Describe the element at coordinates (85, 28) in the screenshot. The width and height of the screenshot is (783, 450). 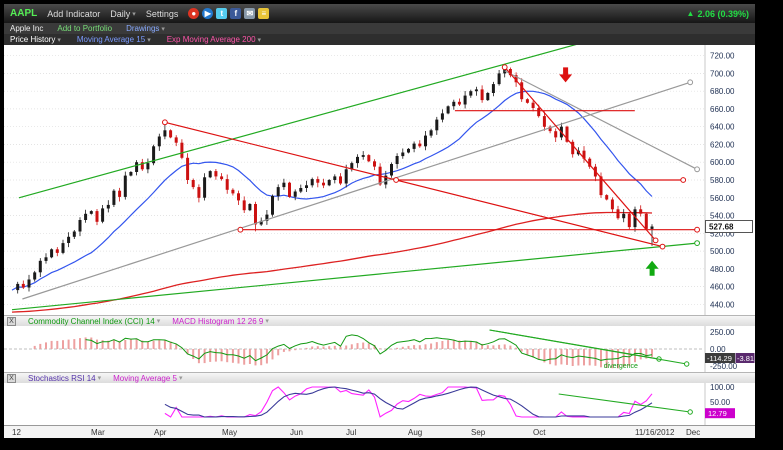
I see `add-to-portfolio-button: Add to Portfolio` at that location.